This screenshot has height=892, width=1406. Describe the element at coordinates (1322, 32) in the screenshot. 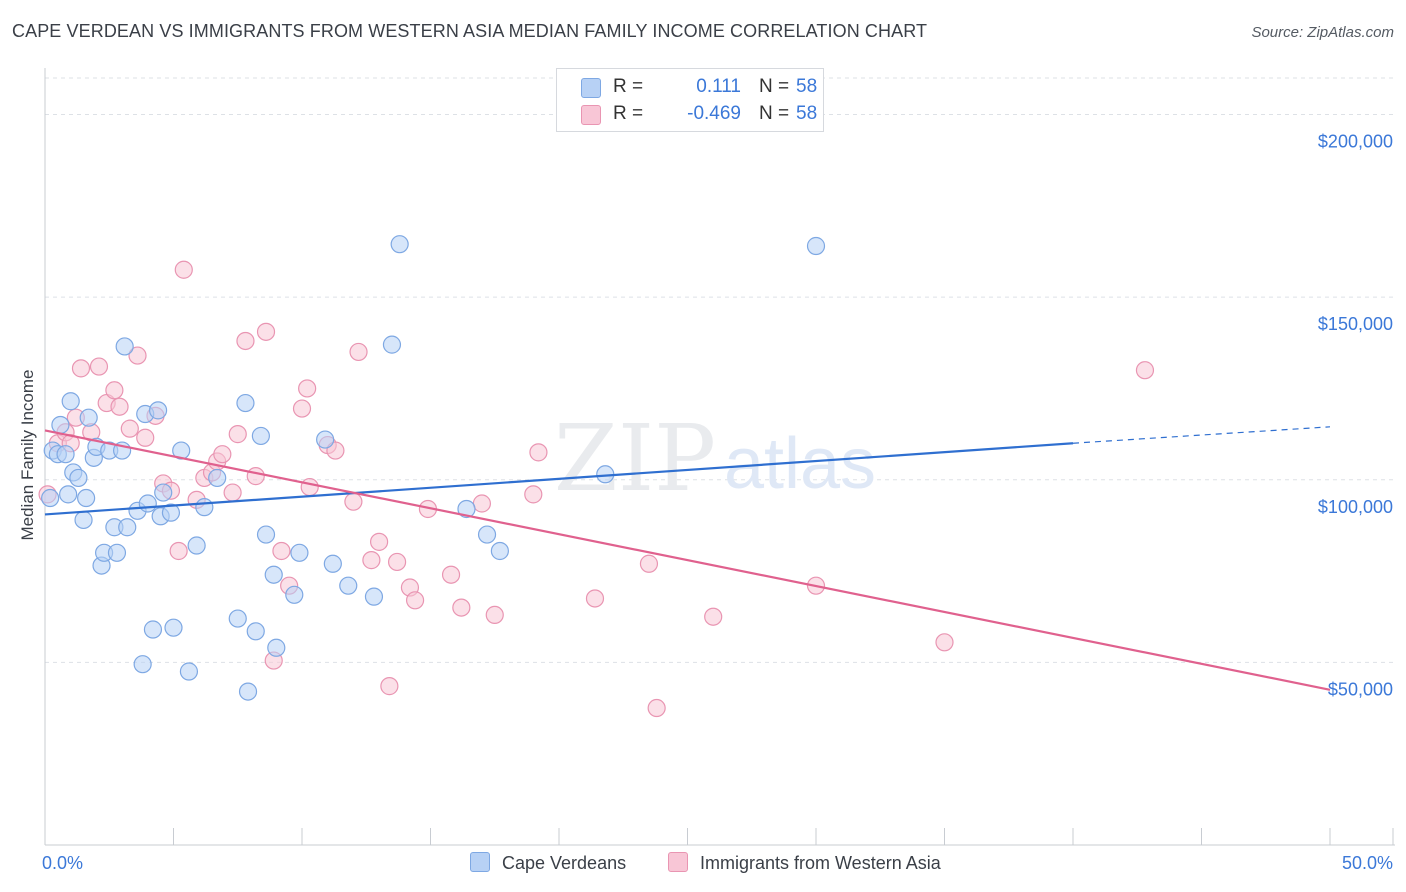

I see `source-credit: Source: ZipAtlas.com` at that location.